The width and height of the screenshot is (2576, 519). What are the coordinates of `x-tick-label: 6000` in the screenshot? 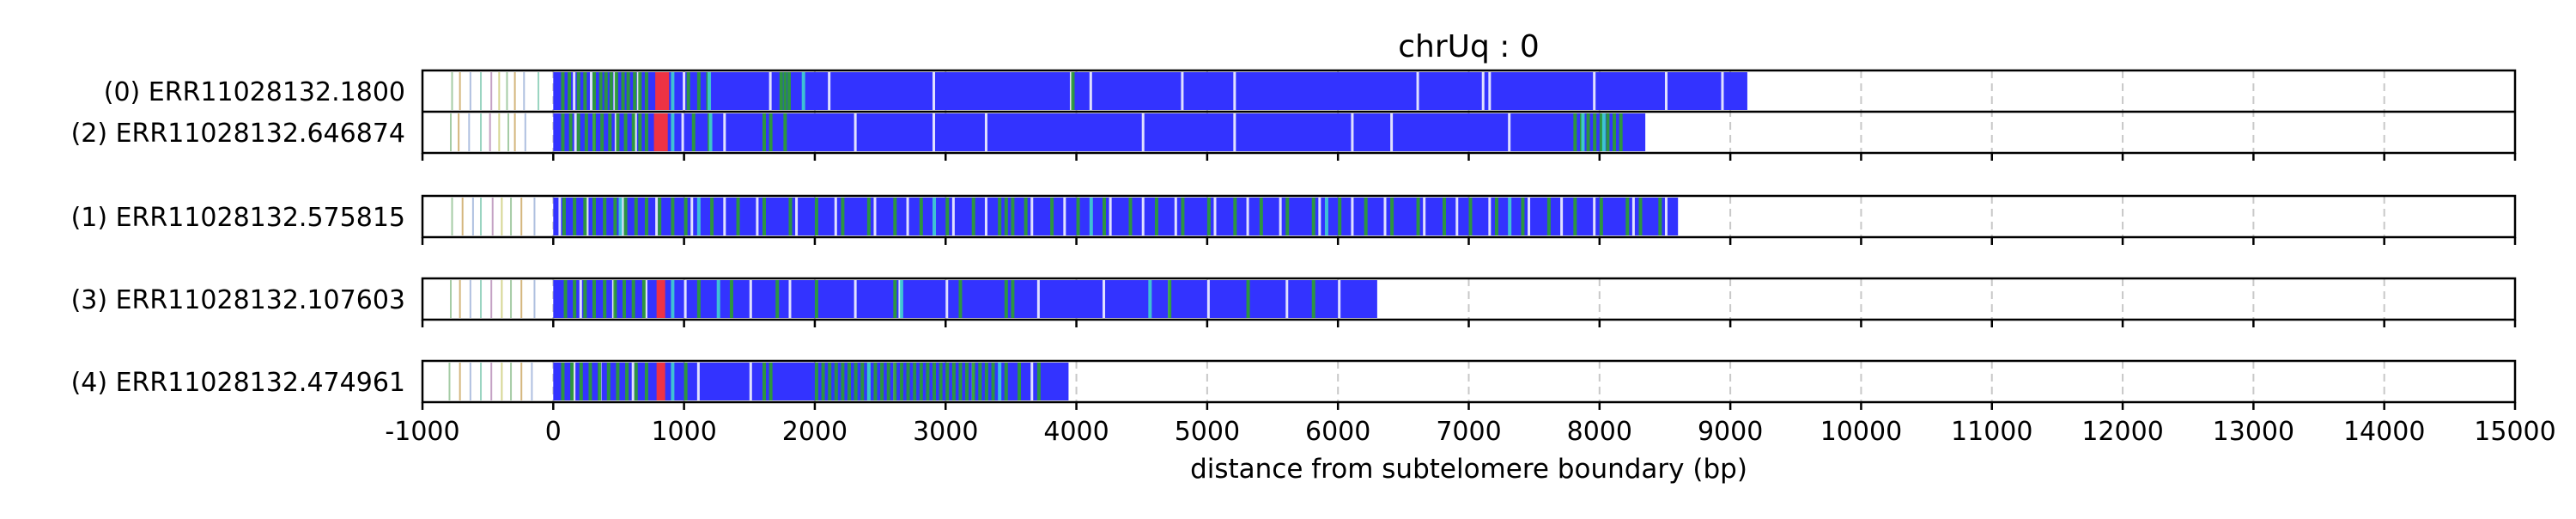 It's located at (1338, 432).